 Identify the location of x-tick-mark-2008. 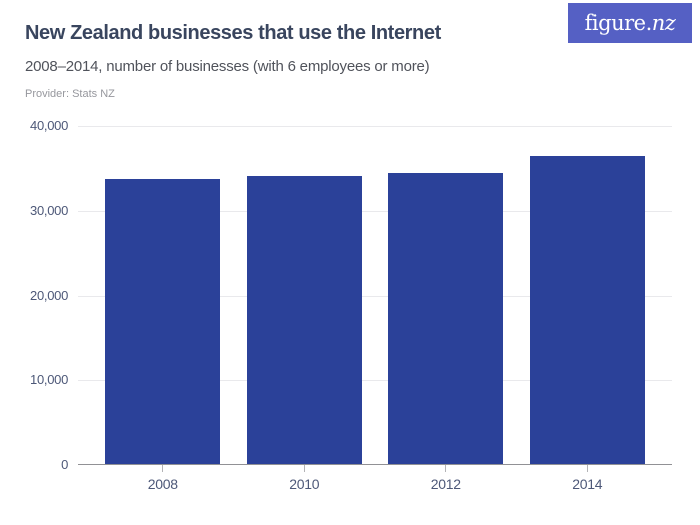
(163, 468).